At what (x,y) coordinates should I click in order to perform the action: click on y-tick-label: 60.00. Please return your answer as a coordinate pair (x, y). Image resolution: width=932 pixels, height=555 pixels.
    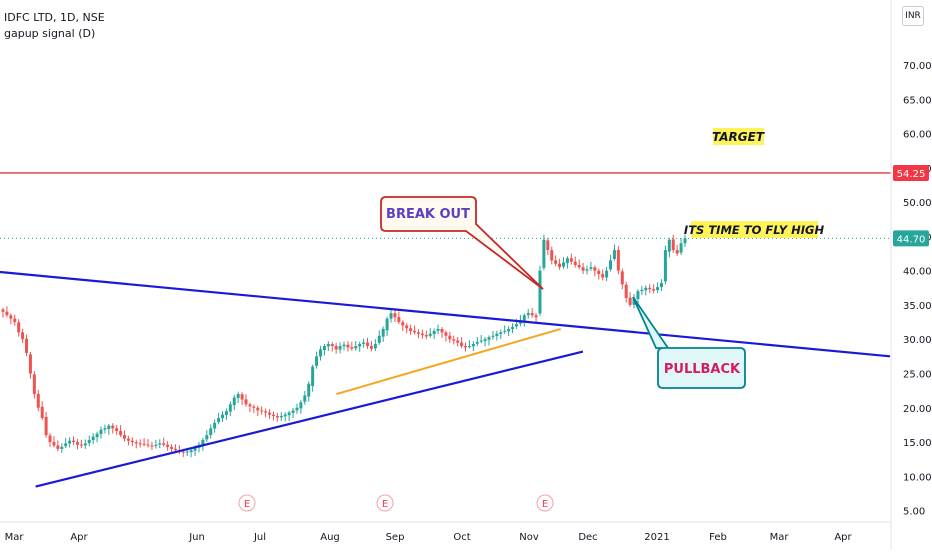
    Looking at the image, I should click on (917, 135).